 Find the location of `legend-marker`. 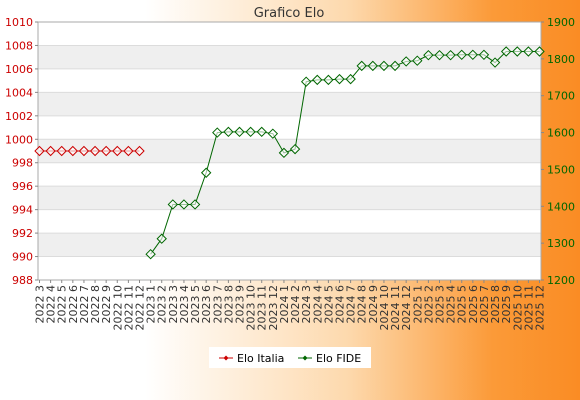

legend-marker is located at coordinates (226, 358).